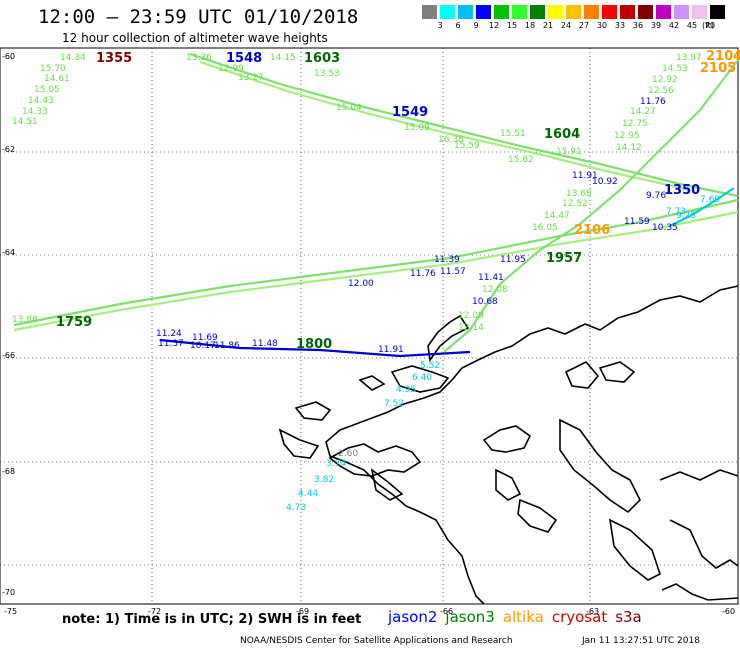  What do you see at coordinates (661, 91) in the screenshot?
I see `wave-height-label: 12.56` at bounding box center [661, 91].